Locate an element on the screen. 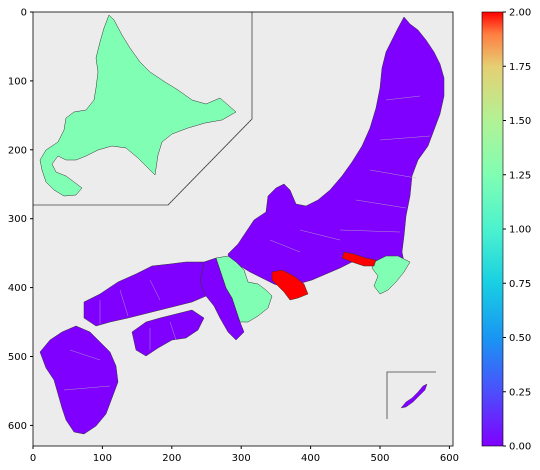 The image size is (540, 470). colorbar-tick-label: 0.00 is located at coordinates (520, 447).